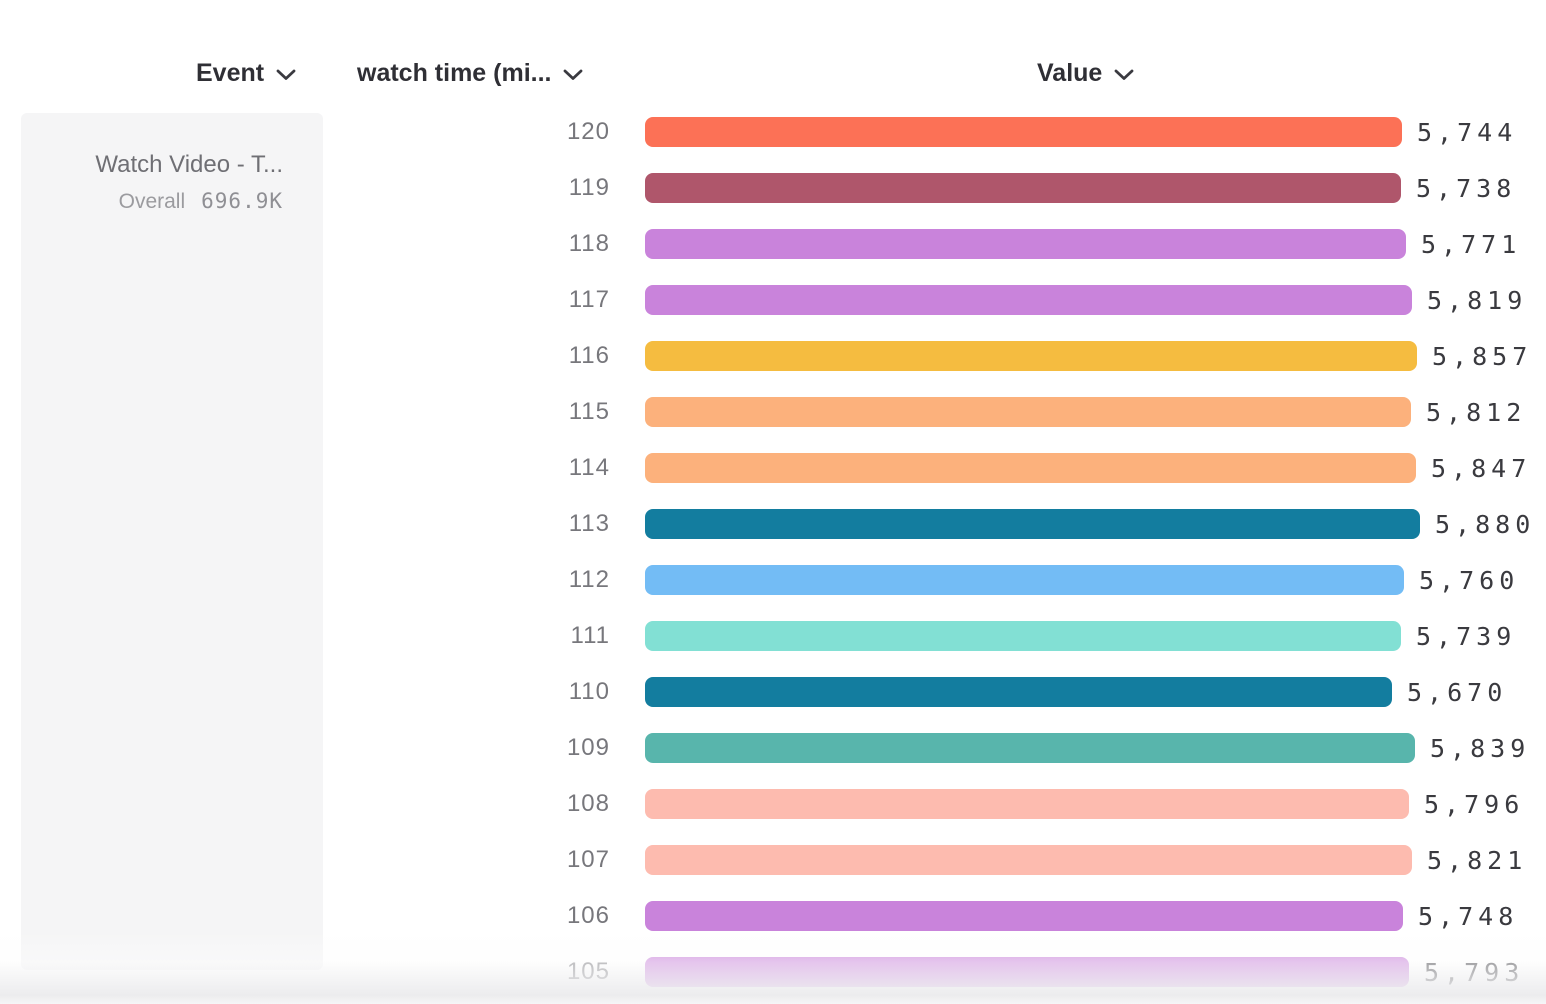 This screenshot has width=1546, height=1004. Describe the element at coordinates (242, 201) in the screenshot. I see `overall-value: 696.9K` at that location.